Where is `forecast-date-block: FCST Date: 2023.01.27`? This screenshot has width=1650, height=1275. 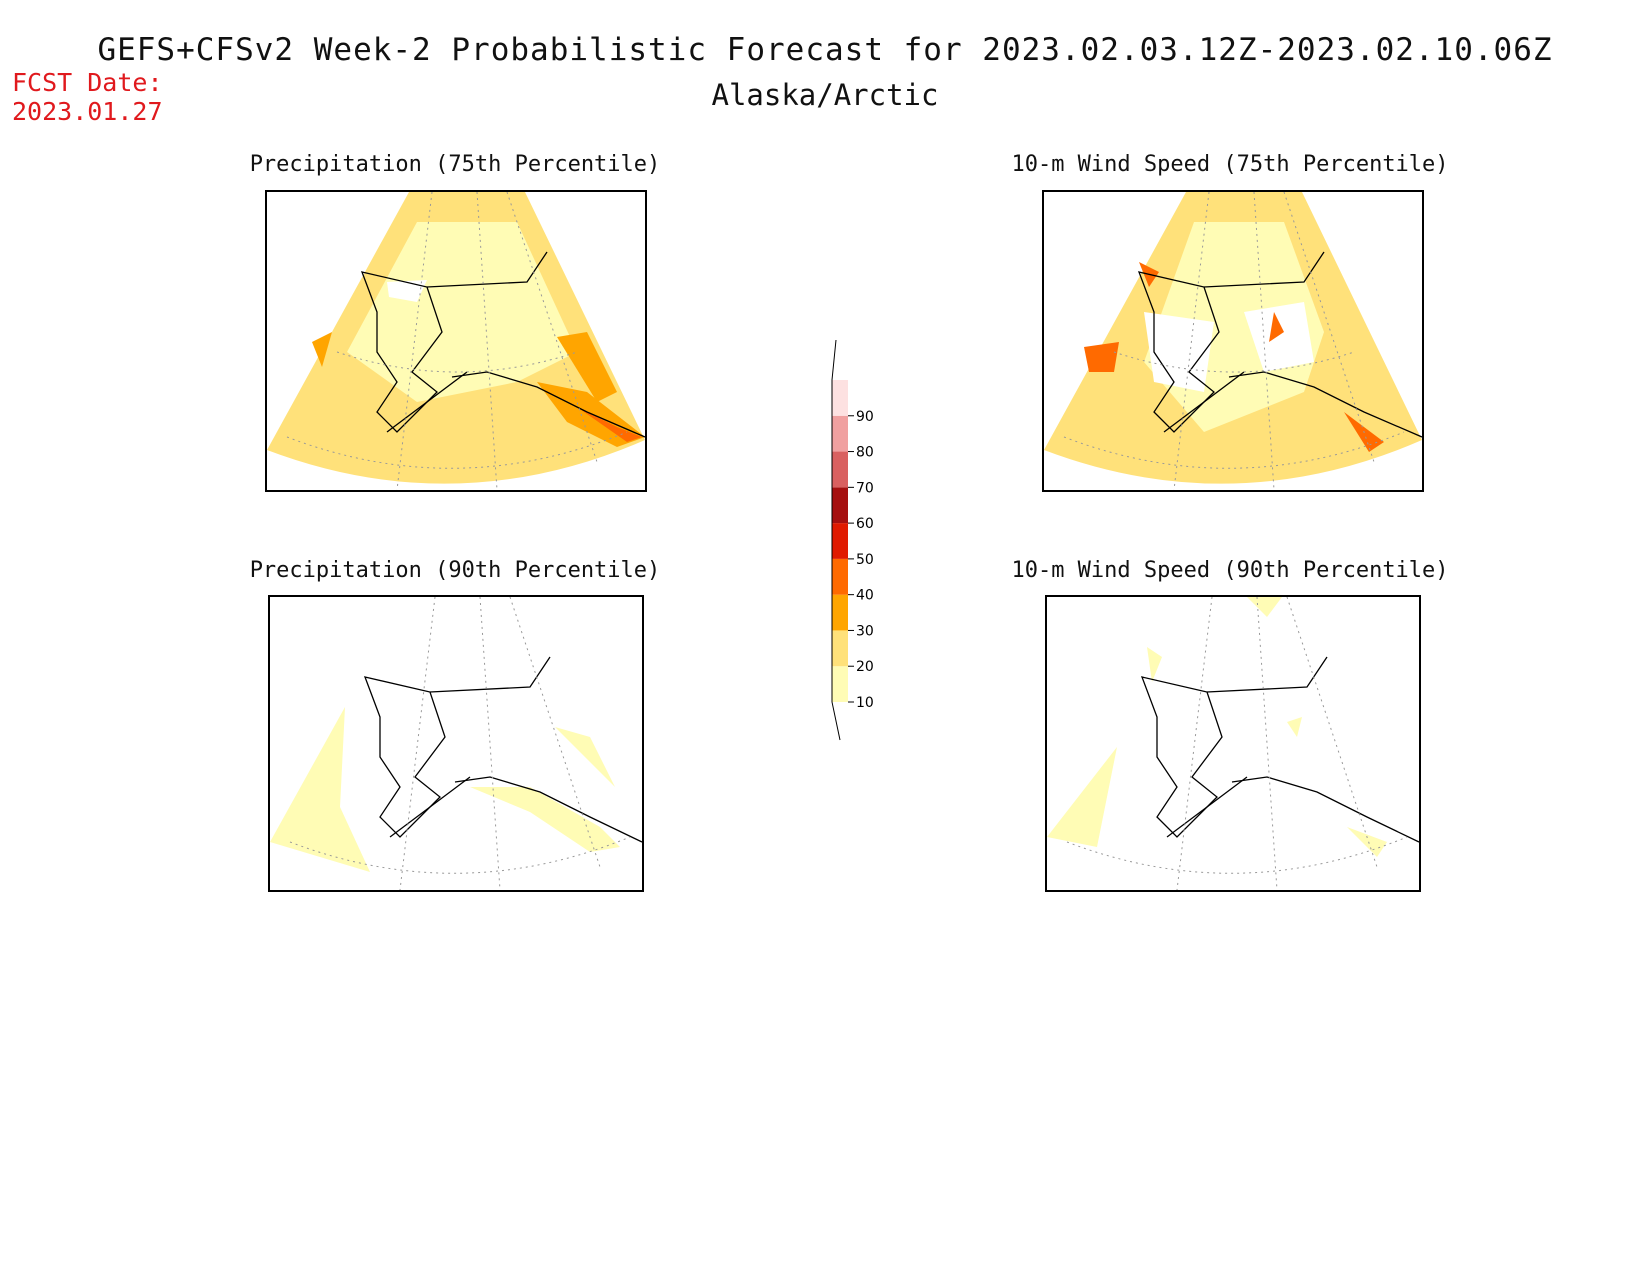
forecast-date-block: FCST Date: 2023.01.27 is located at coordinates (87, 97).